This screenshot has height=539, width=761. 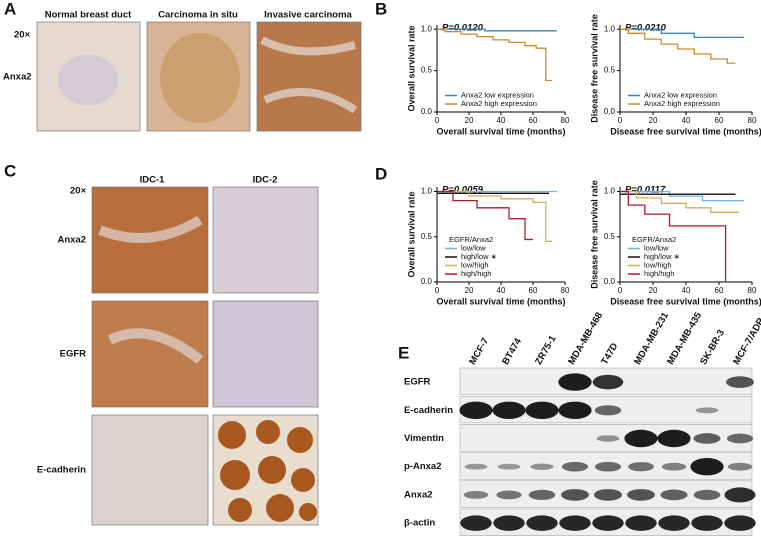 I want to click on protein-label: Anxa2, so click(x=418, y=494).